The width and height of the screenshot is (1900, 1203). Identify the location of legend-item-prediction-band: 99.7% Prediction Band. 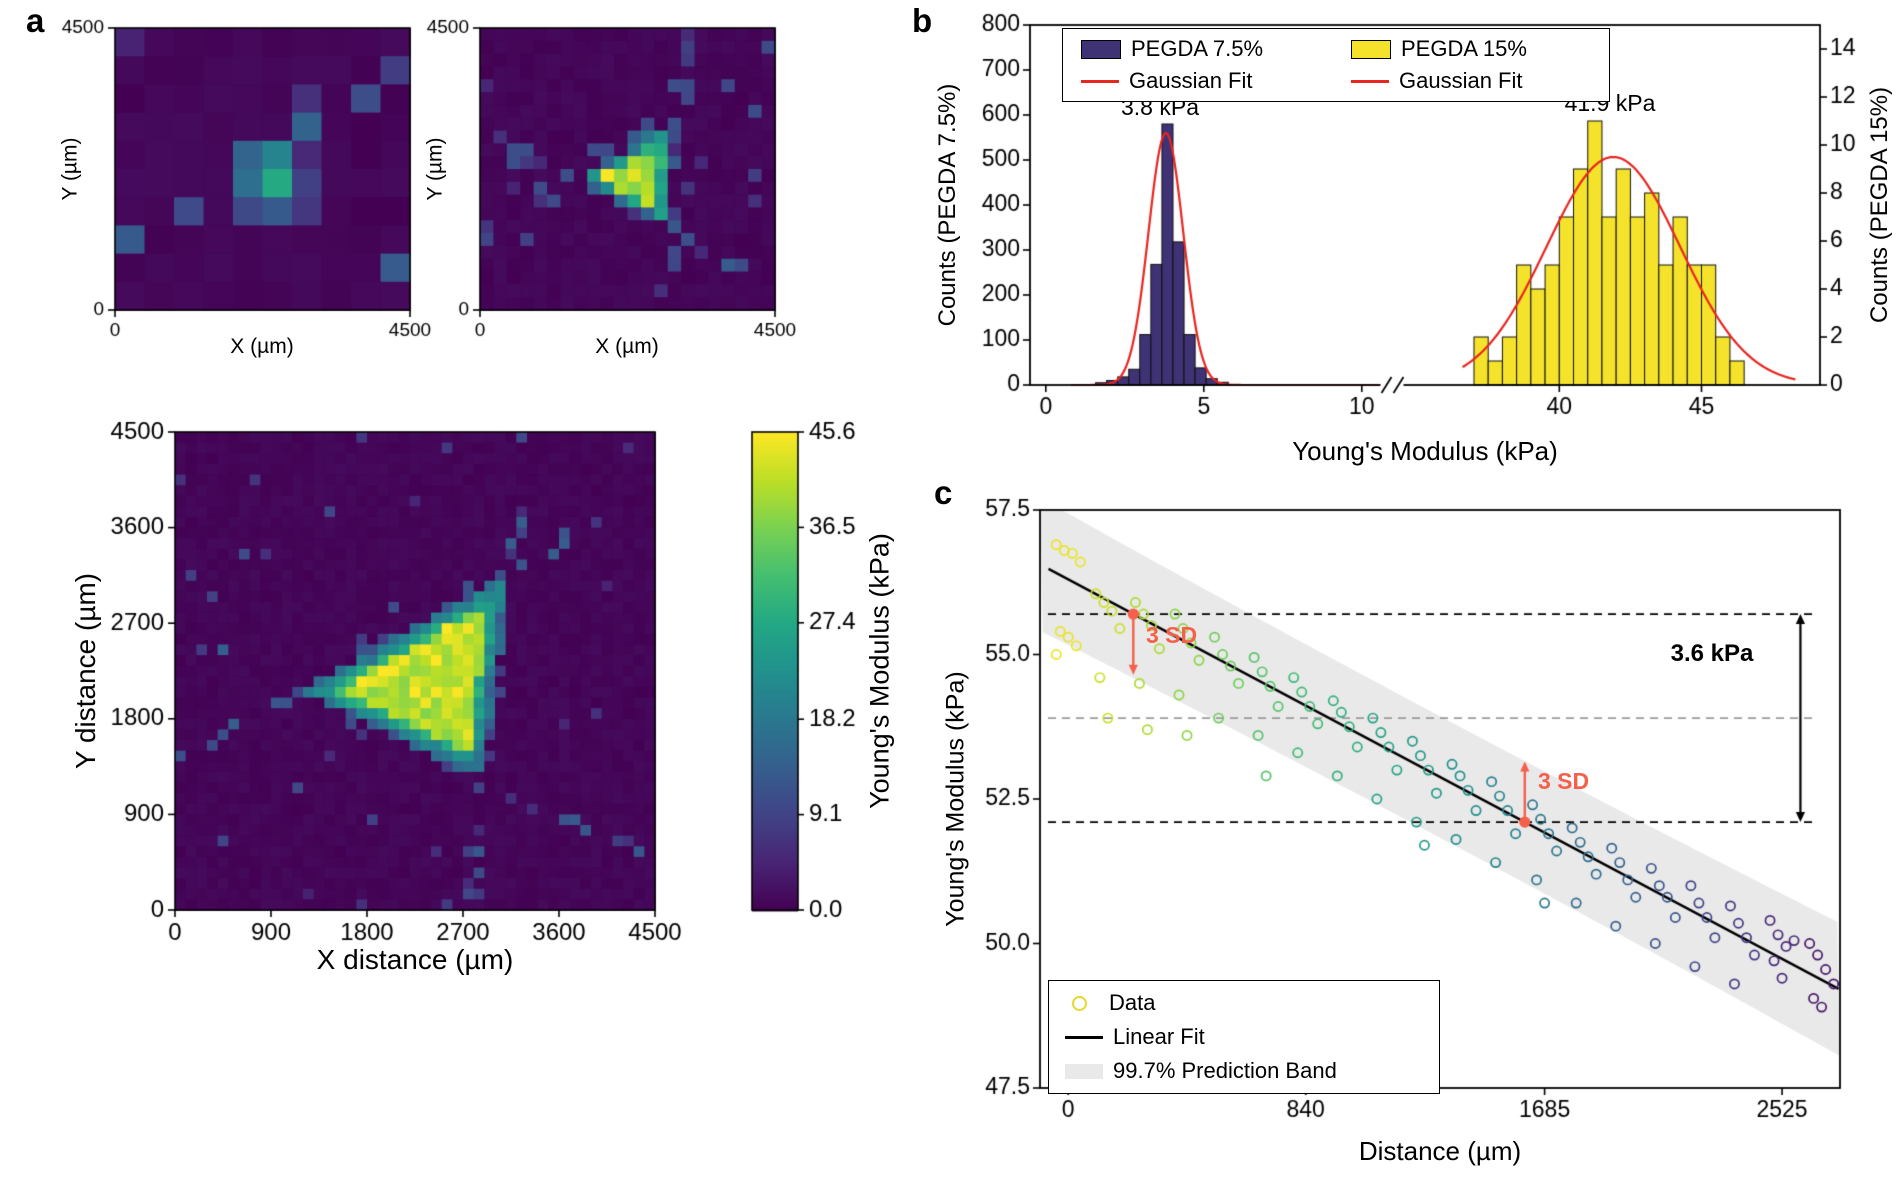
(1244, 1071).